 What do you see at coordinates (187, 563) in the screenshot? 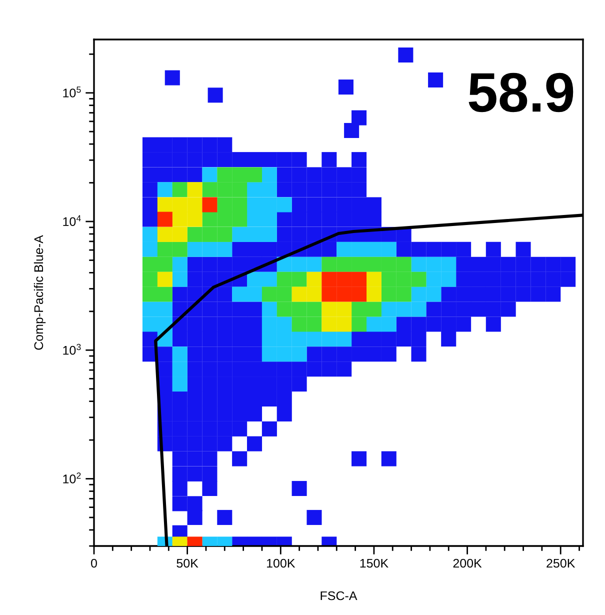
I see `x-tick-label: 50K` at bounding box center [187, 563].